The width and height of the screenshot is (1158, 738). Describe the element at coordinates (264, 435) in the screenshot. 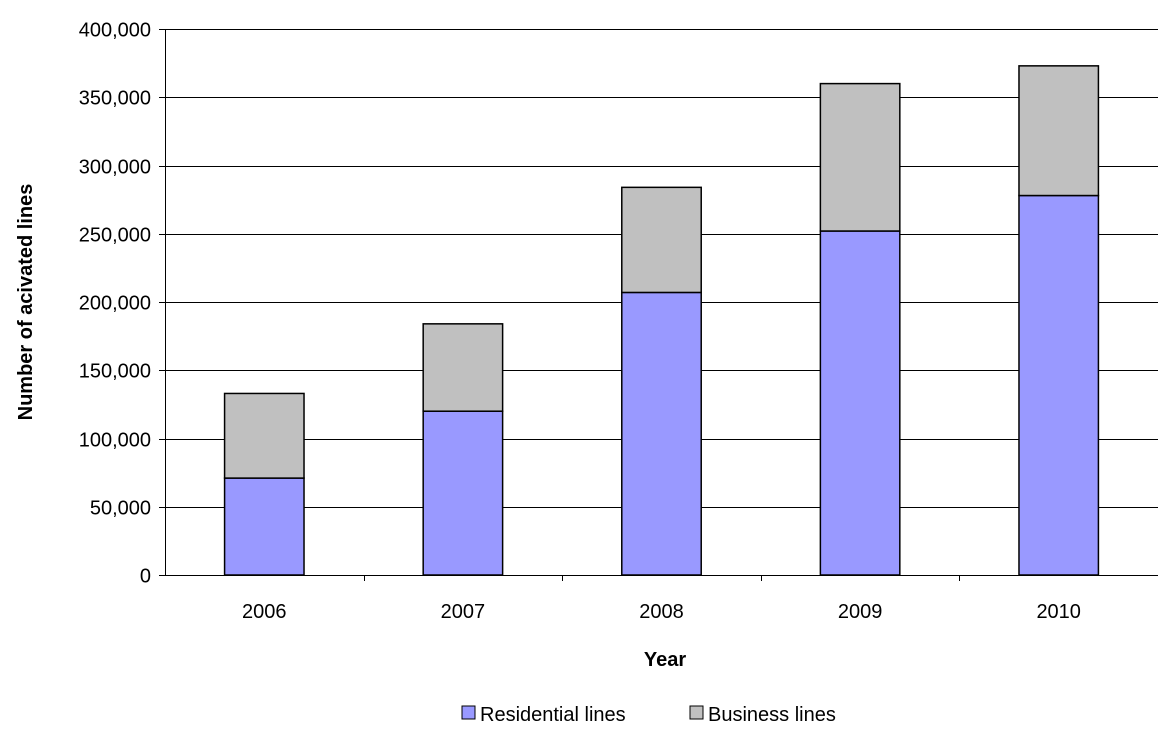

I see `bar-business-lines-2006` at that location.